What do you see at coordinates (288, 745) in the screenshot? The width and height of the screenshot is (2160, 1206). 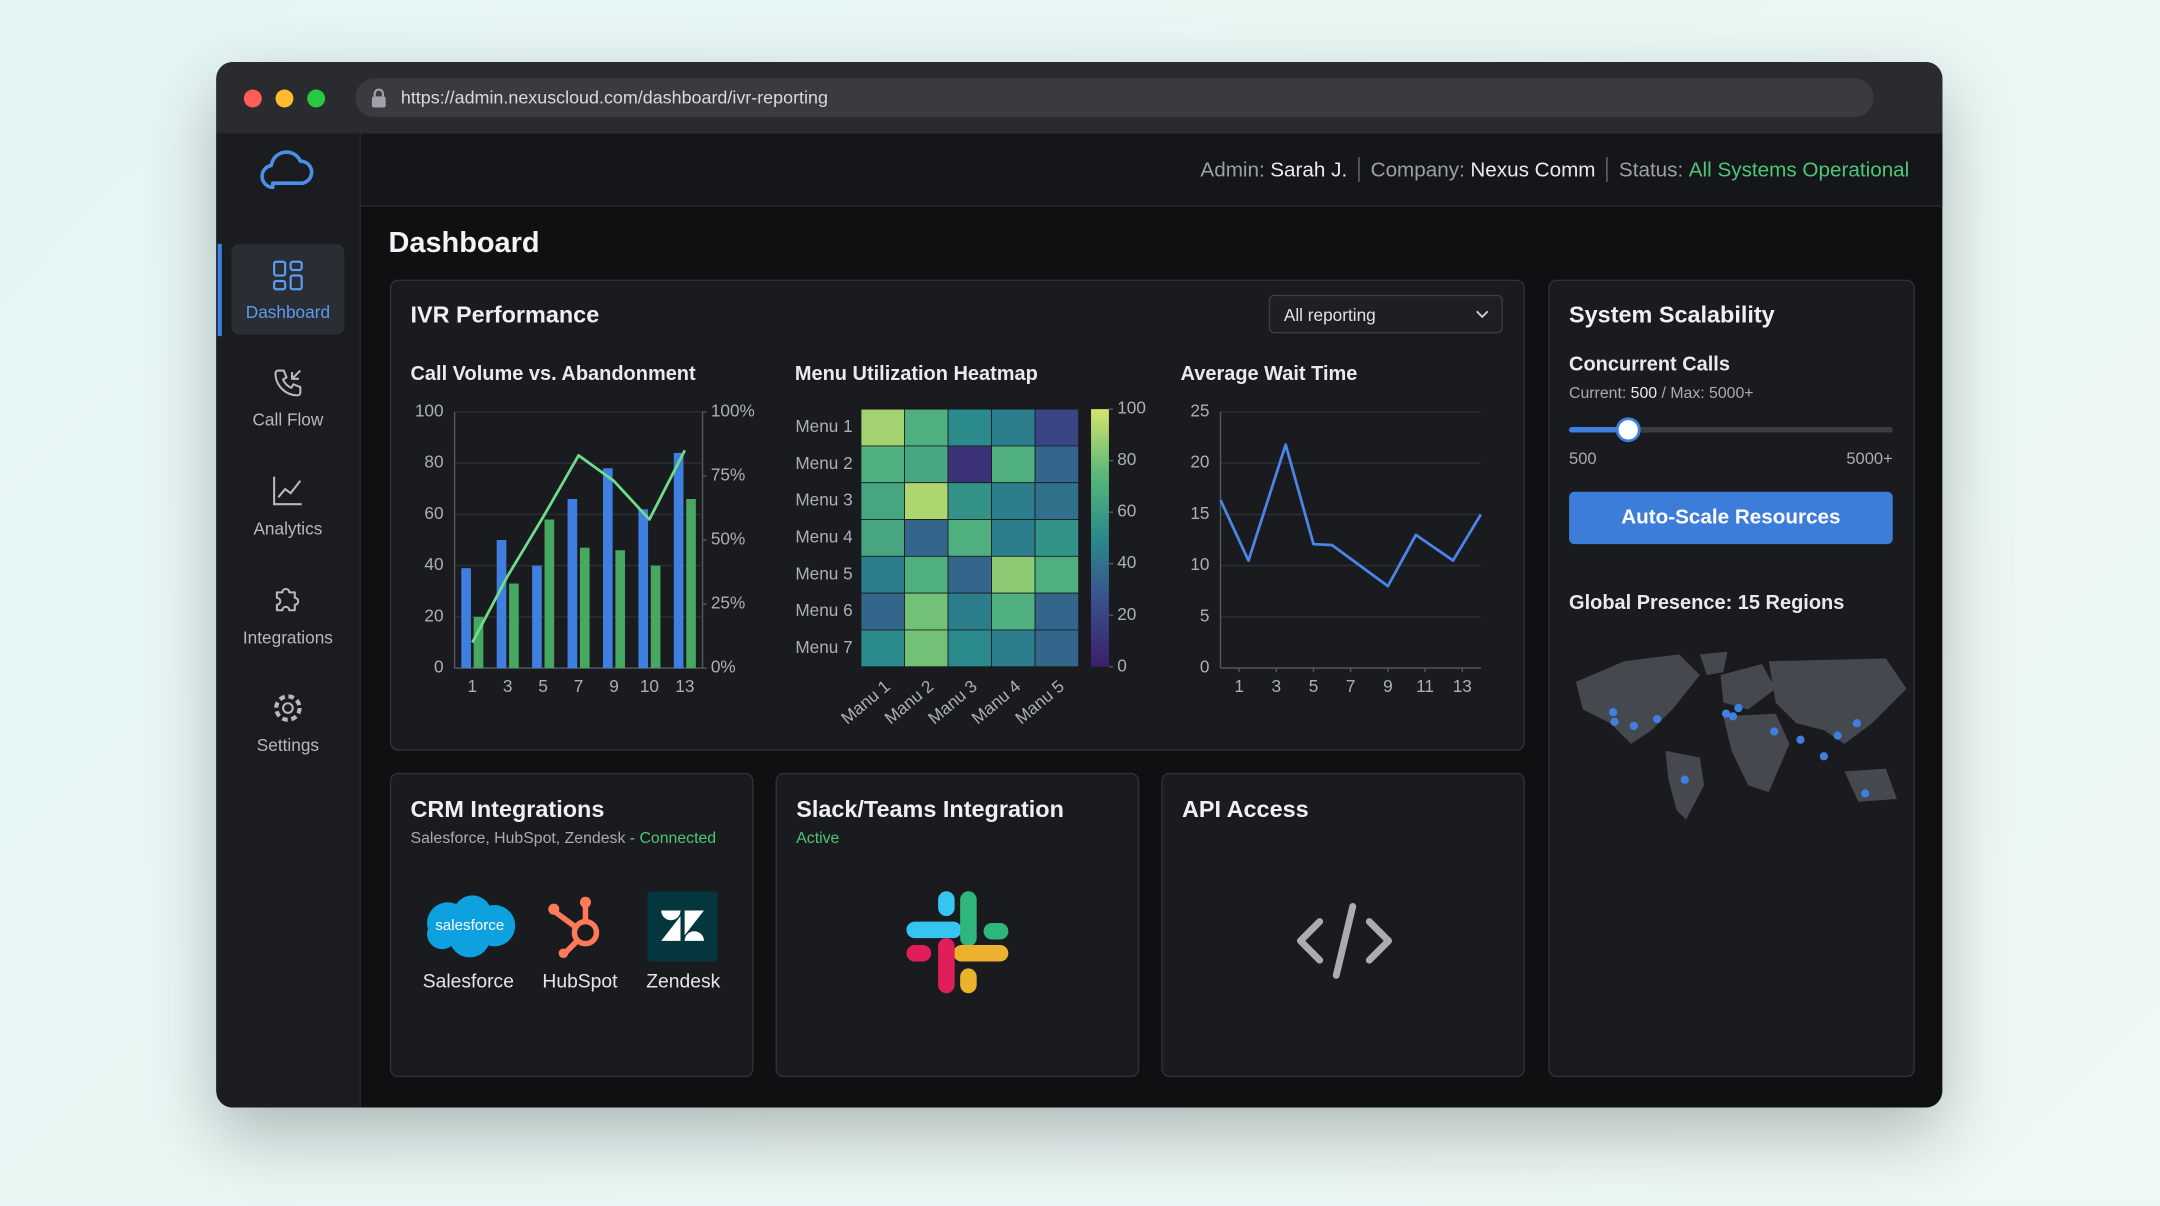 I see `nav-label: Settings` at bounding box center [288, 745].